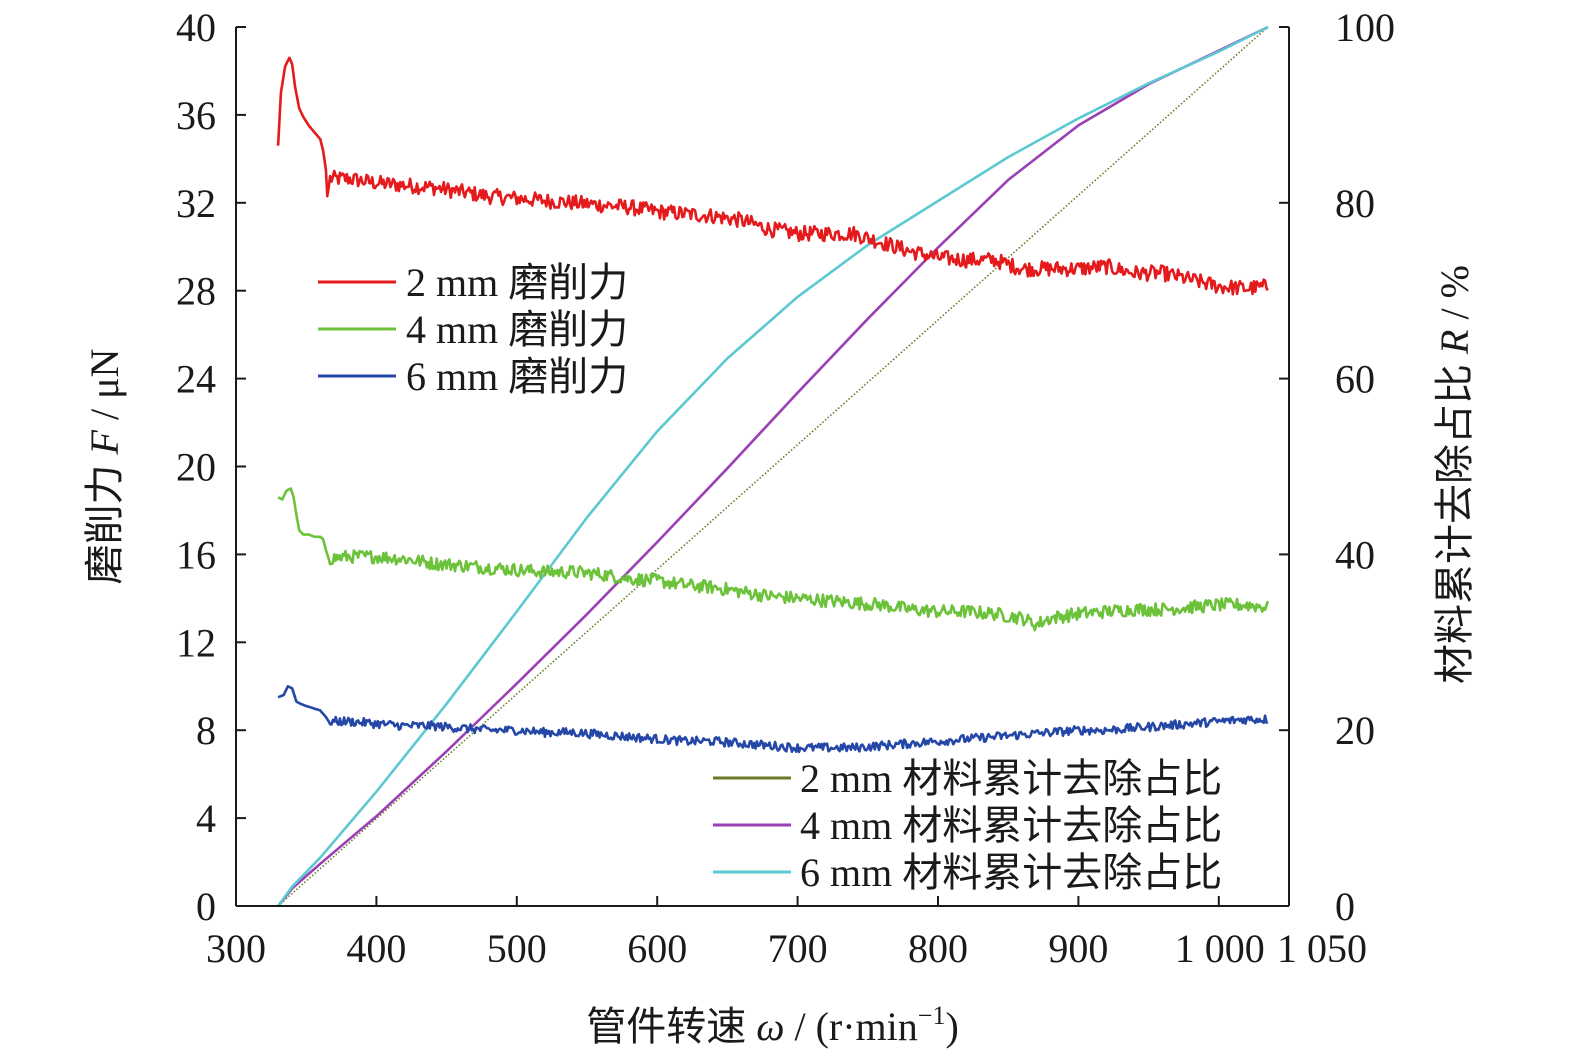 The image size is (1575, 1063). I want to click on x-axis-title-symbol: ω, so click(770, 1026).